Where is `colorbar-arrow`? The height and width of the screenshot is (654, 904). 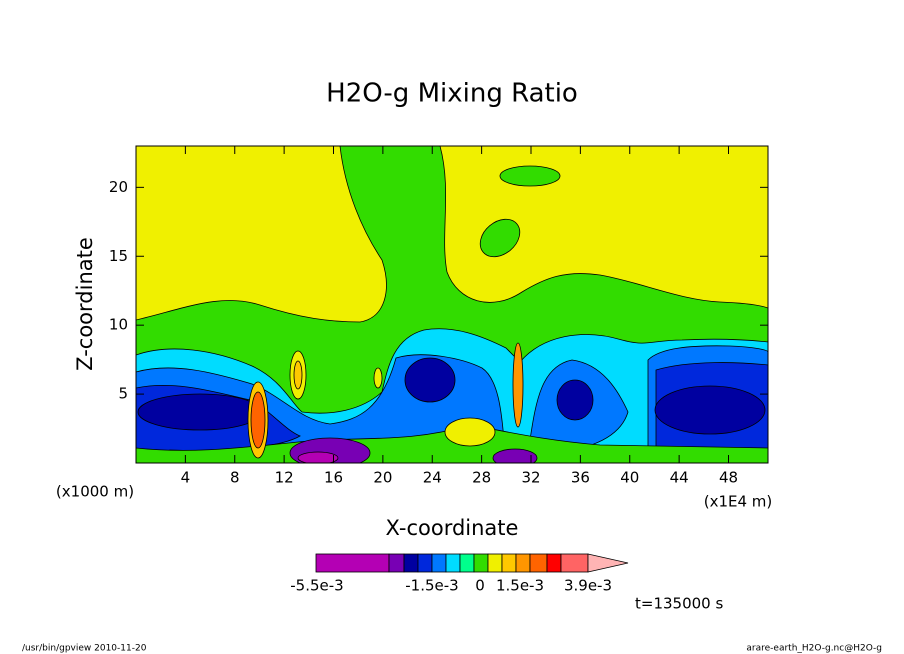
colorbar-arrow is located at coordinates (608, 563).